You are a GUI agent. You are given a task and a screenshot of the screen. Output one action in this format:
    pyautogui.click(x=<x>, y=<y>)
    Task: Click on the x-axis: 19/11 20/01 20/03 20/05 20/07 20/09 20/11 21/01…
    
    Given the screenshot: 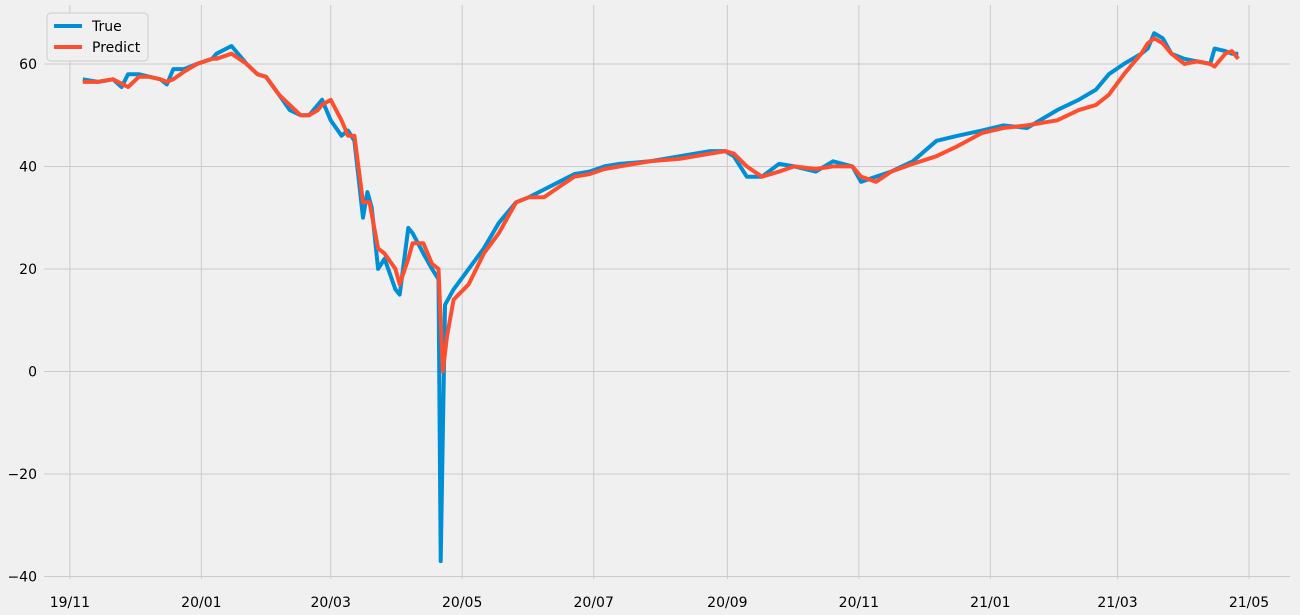 What is the action you would take?
    pyautogui.click(x=660, y=603)
    